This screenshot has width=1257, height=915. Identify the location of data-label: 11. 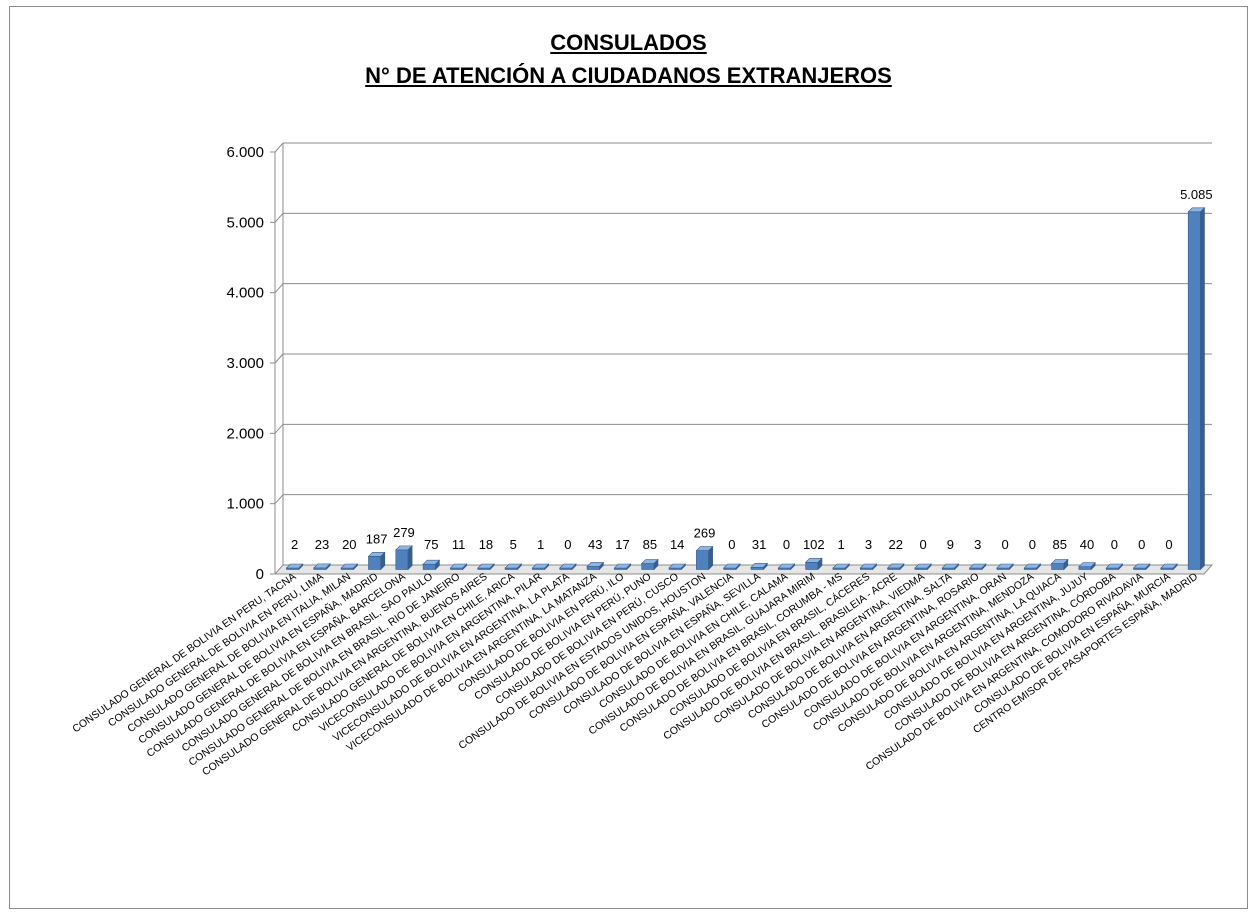
(459, 544).